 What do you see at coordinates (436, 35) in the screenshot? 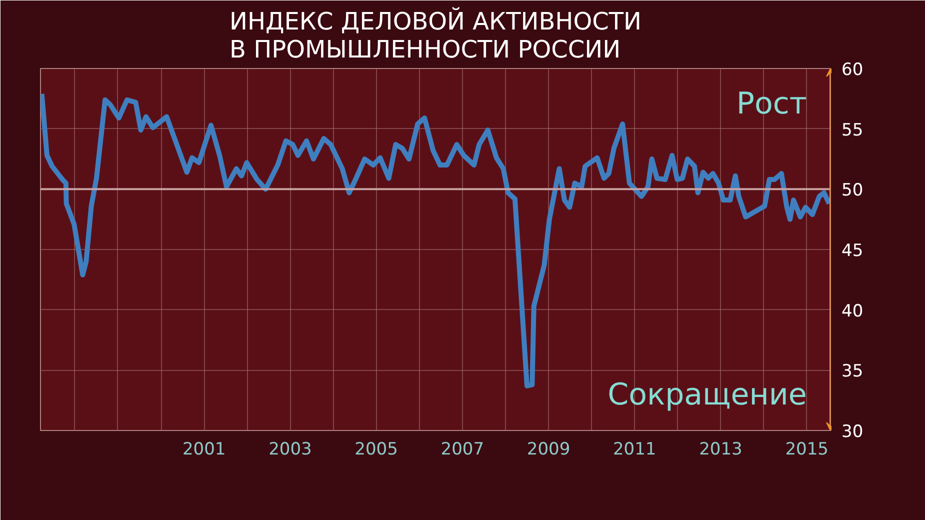
I see `chart-title: ИНДЕКС ДЕЛОВОЙ АКТИВНОСТИ В ПРОМЫШЛЕННОСТИ РОССИИ` at bounding box center [436, 35].